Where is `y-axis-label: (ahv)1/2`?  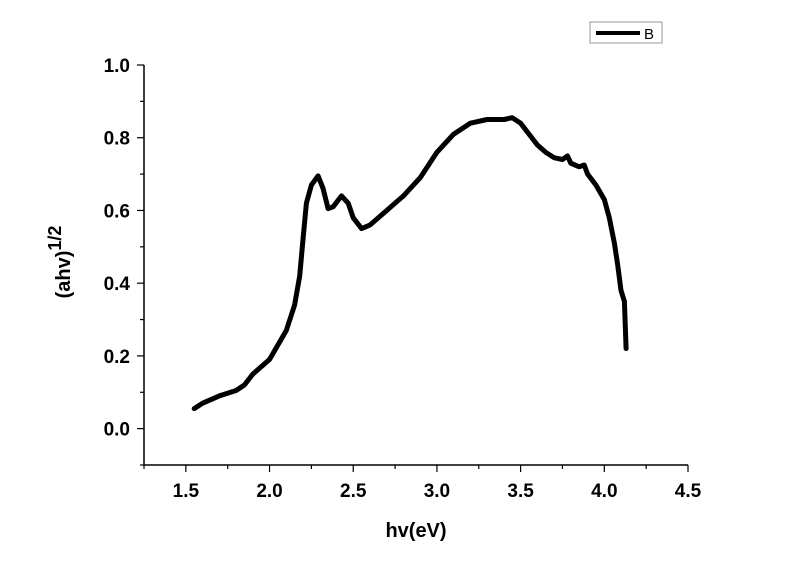 y-axis-label: (ahv)1/2 is located at coordinates (60, 262).